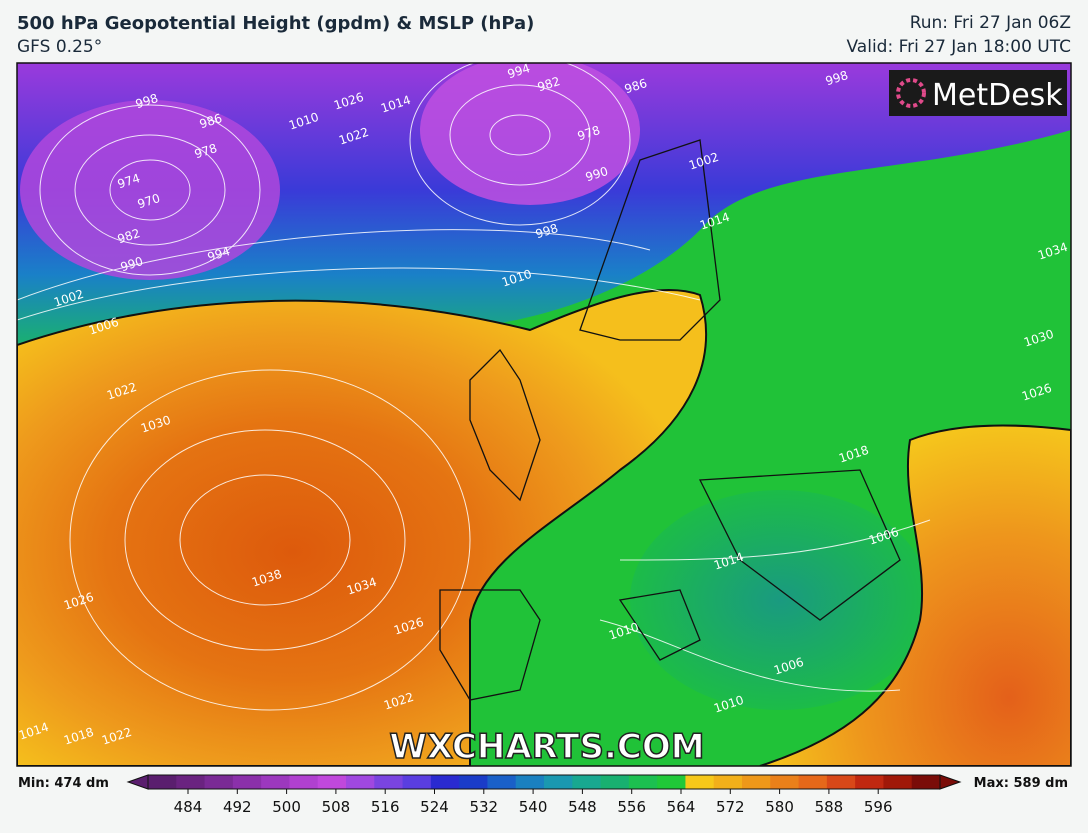 The height and width of the screenshot is (833, 1088). I want to click on logo: MetDesk, so click(997, 95).